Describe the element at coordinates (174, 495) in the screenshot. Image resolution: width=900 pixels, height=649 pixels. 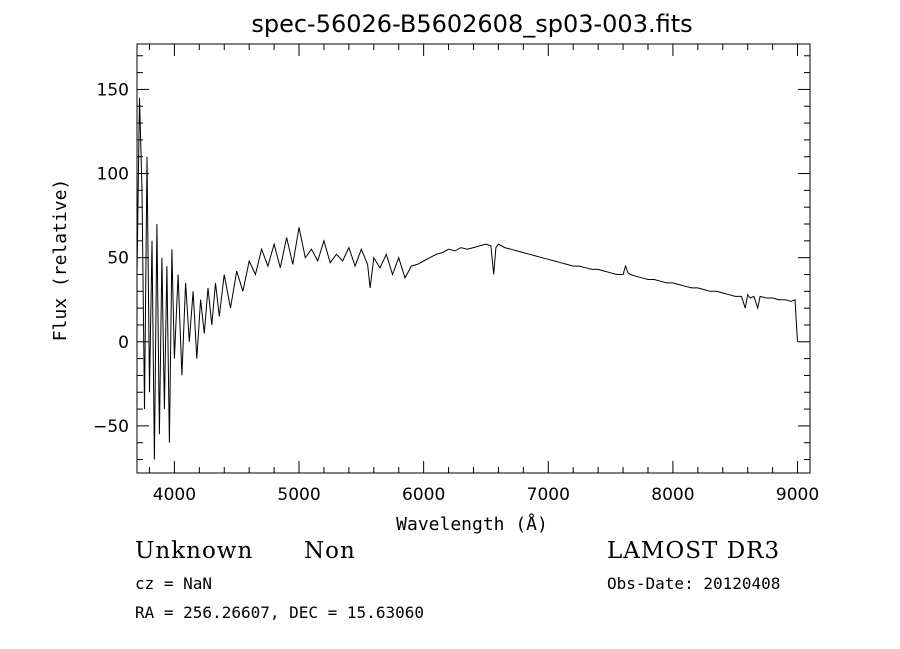
I see `x-tick-label: 4000` at that location.